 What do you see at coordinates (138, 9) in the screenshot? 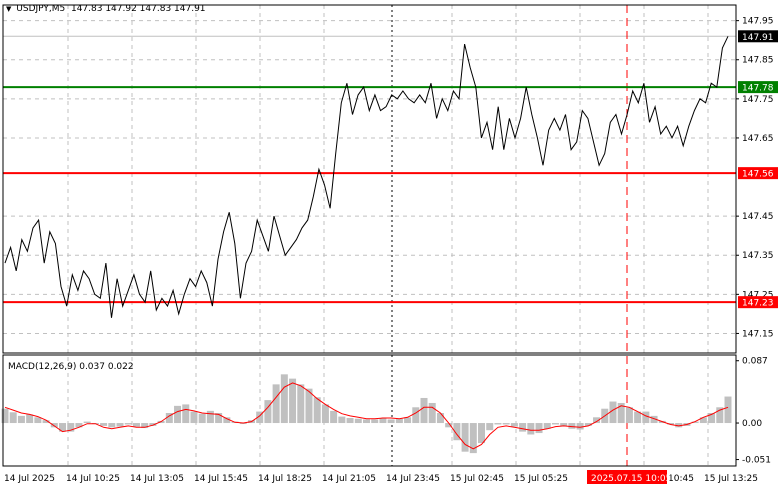
I see `ohlc-values: 147.83 147.92 147.83 147.91` at bounding box center [138, 9].